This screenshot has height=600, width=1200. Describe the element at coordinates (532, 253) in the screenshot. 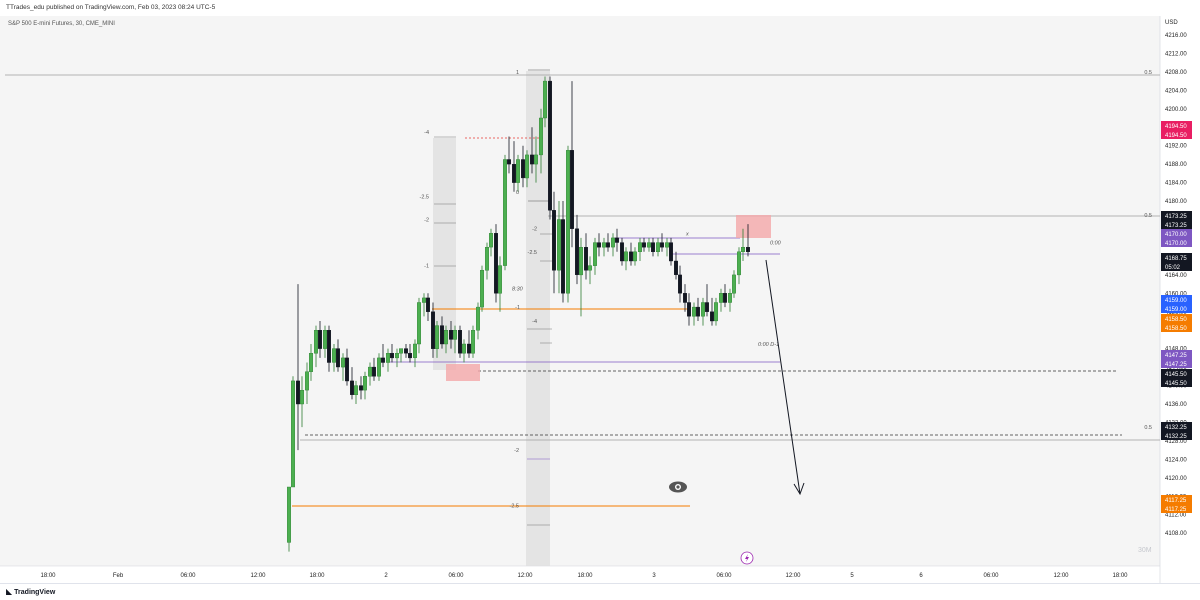

I see `fib-level-label: -2.5` at that location.